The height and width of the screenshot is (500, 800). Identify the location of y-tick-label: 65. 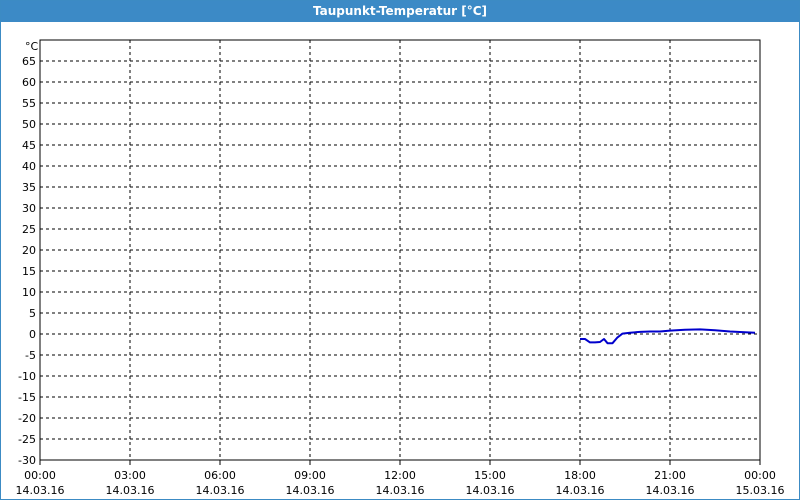
(29, 61).